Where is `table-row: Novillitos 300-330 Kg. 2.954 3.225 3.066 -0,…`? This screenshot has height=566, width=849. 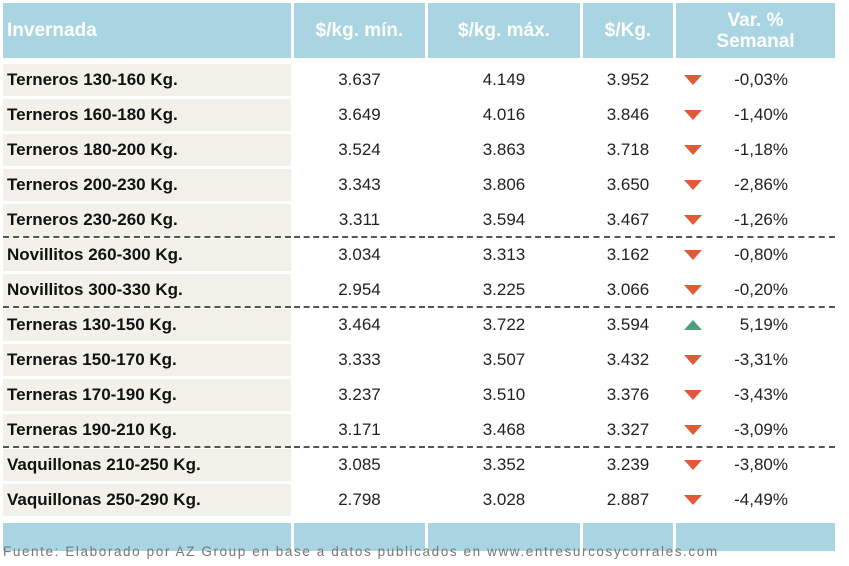 table-row: Novillitos 300-330 Kg. 2.954 3.225 3.066 -0,… is located at coordinates (424, 291).